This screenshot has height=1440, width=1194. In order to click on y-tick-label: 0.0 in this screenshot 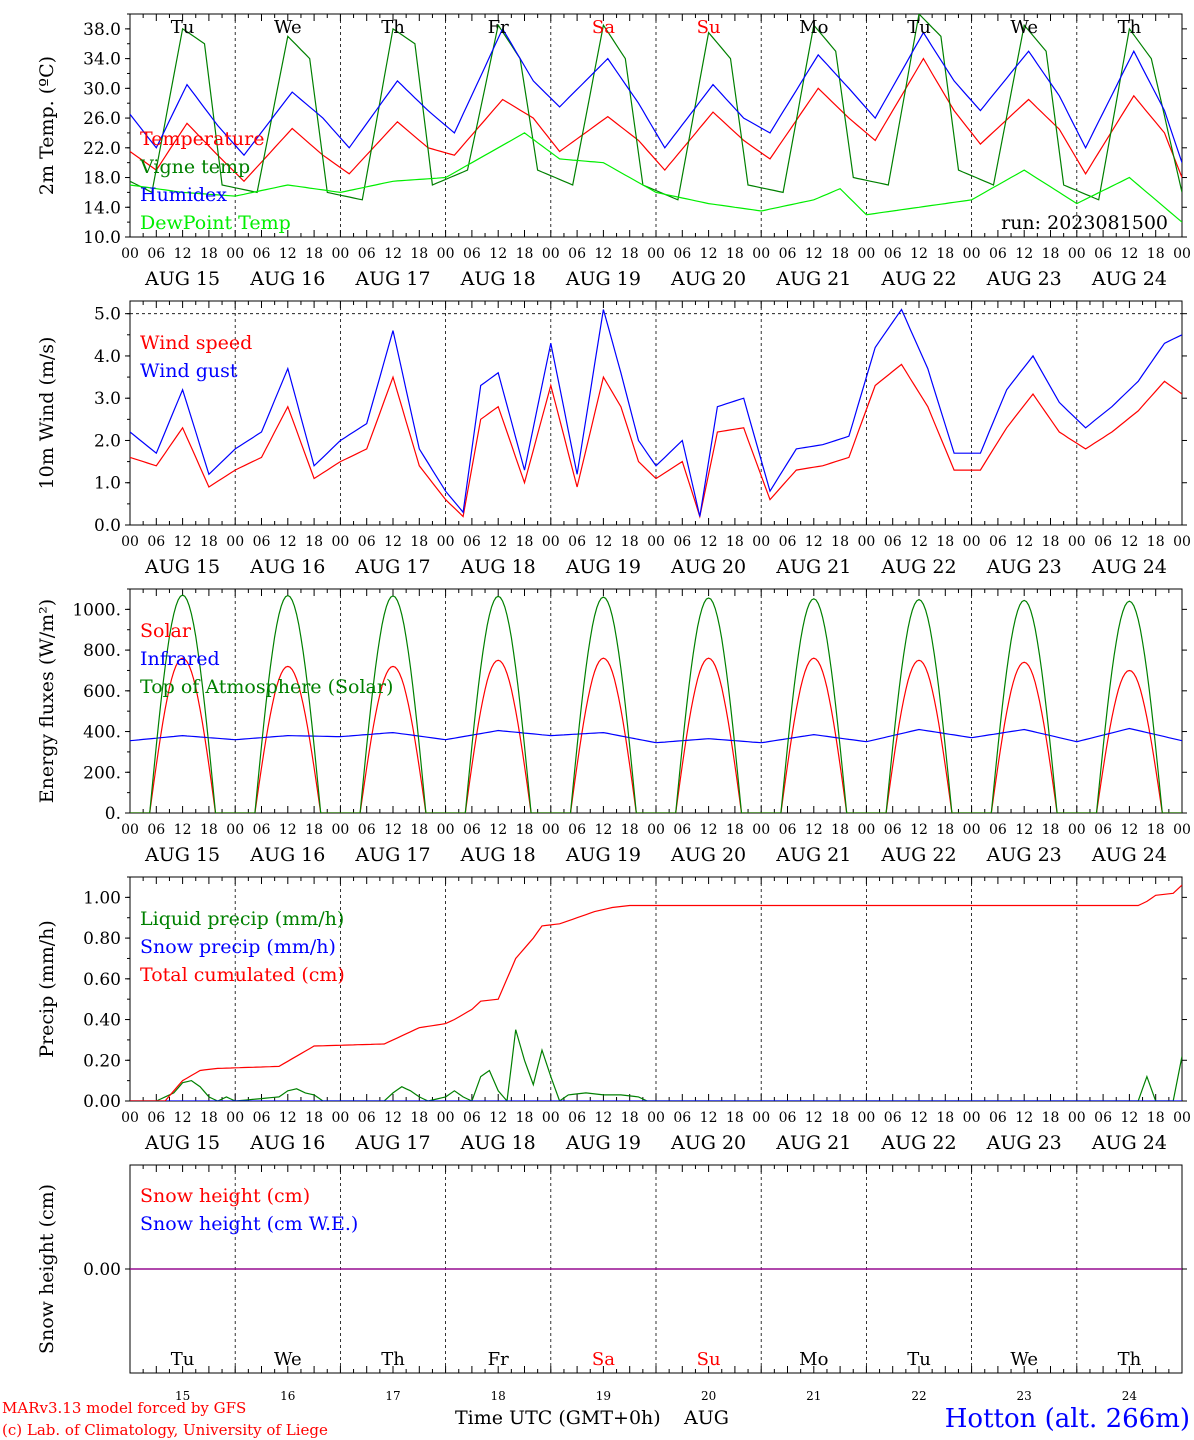, I will do `click(107, 526)`.